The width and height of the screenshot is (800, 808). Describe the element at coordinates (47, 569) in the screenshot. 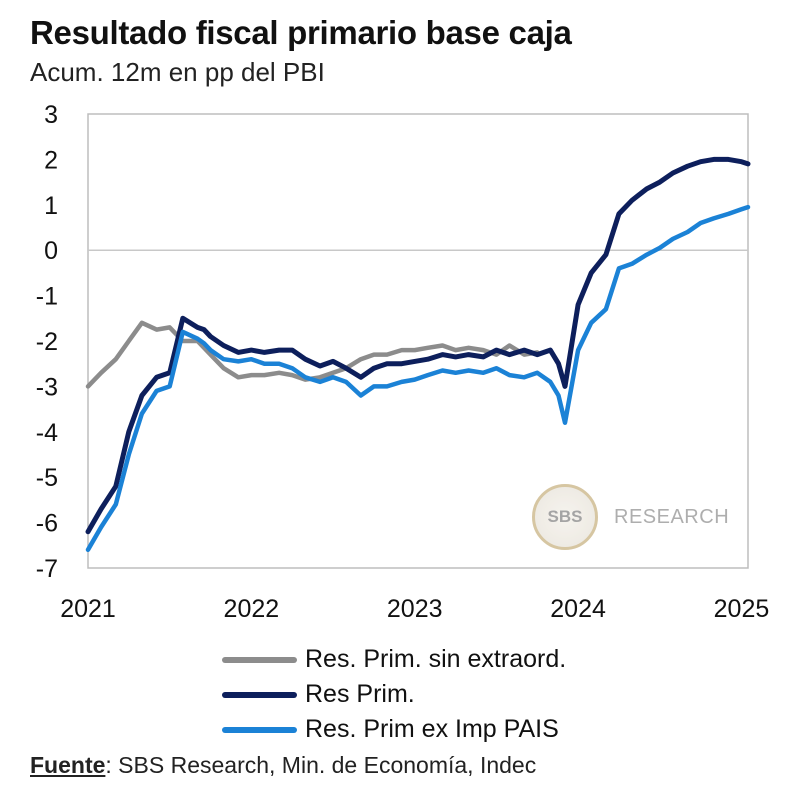

I see `y-tick-label: -7` at that location.